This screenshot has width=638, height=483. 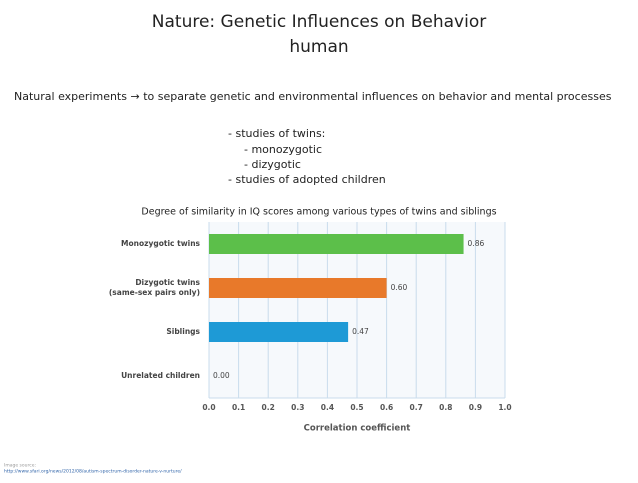 What do you see at coordinates (399, 287) in the screenshot?
I see `value-label: 0.60` at bounding box center [399, 287].